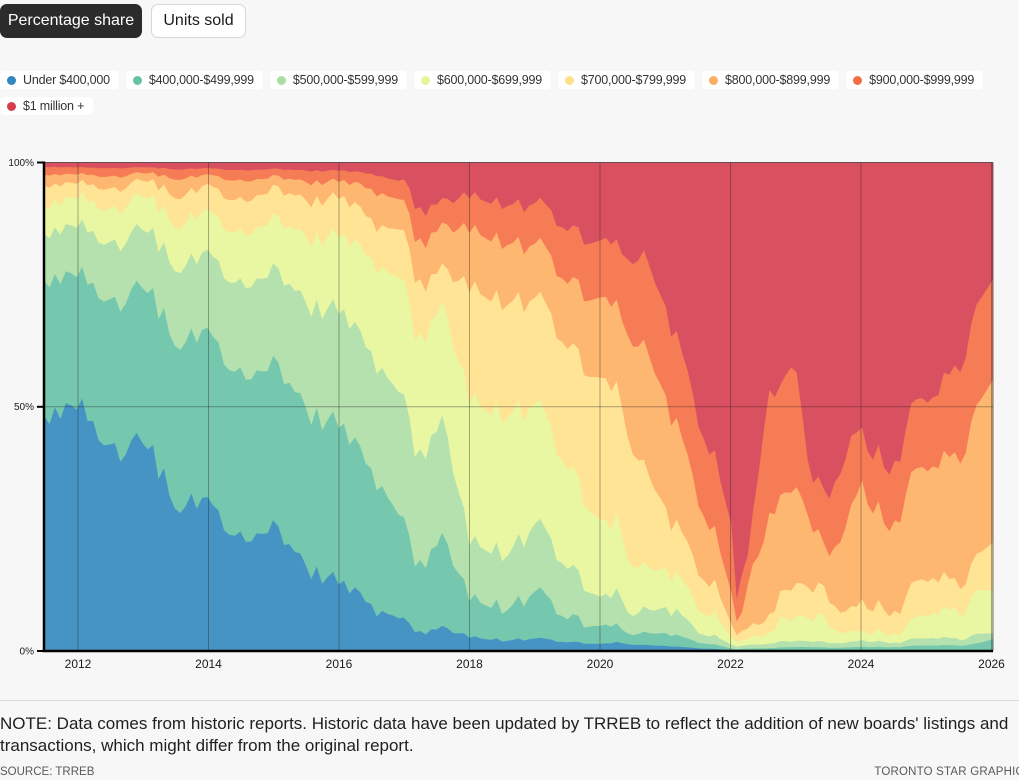  Describe the element at coordinates (991, 664) in the screenshot. I see `svg-text: 2026` at that location.